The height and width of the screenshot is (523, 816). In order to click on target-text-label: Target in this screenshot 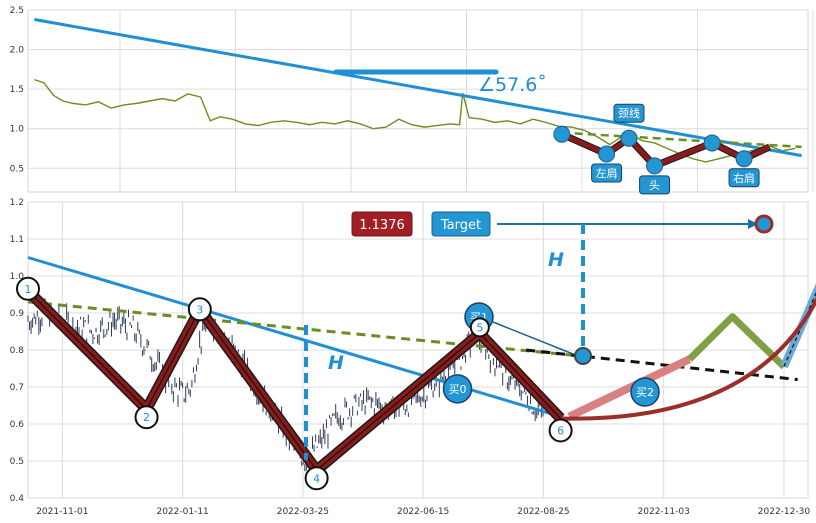, I will do `click(460, 225)`.